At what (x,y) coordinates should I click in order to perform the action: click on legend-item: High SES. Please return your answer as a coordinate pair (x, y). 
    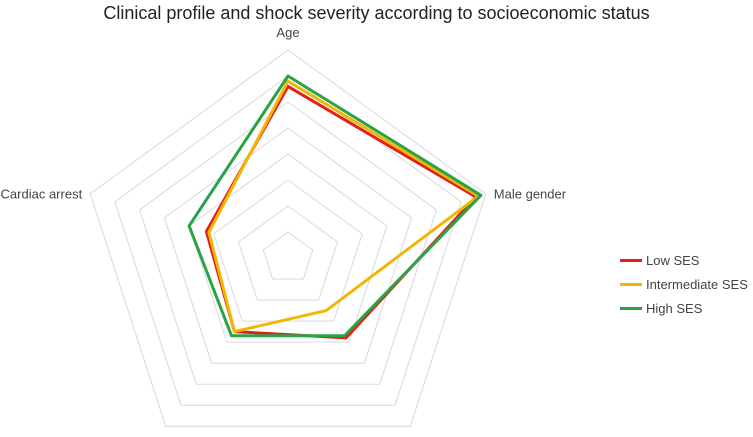
    Looking at the image, I should click on (684, 308).